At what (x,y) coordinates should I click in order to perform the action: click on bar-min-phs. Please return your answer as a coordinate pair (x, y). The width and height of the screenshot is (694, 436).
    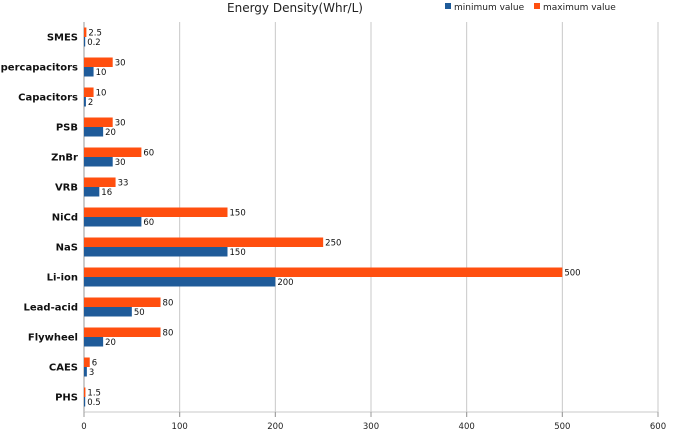
    Looking at the image, I should click on (85, 402).